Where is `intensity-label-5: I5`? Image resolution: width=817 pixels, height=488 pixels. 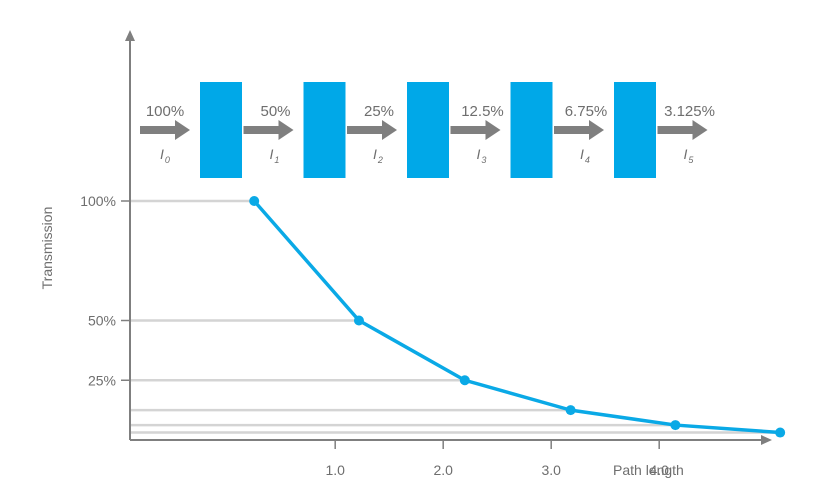 intensity-label-5: I5 is located at coordinates (689, 155).